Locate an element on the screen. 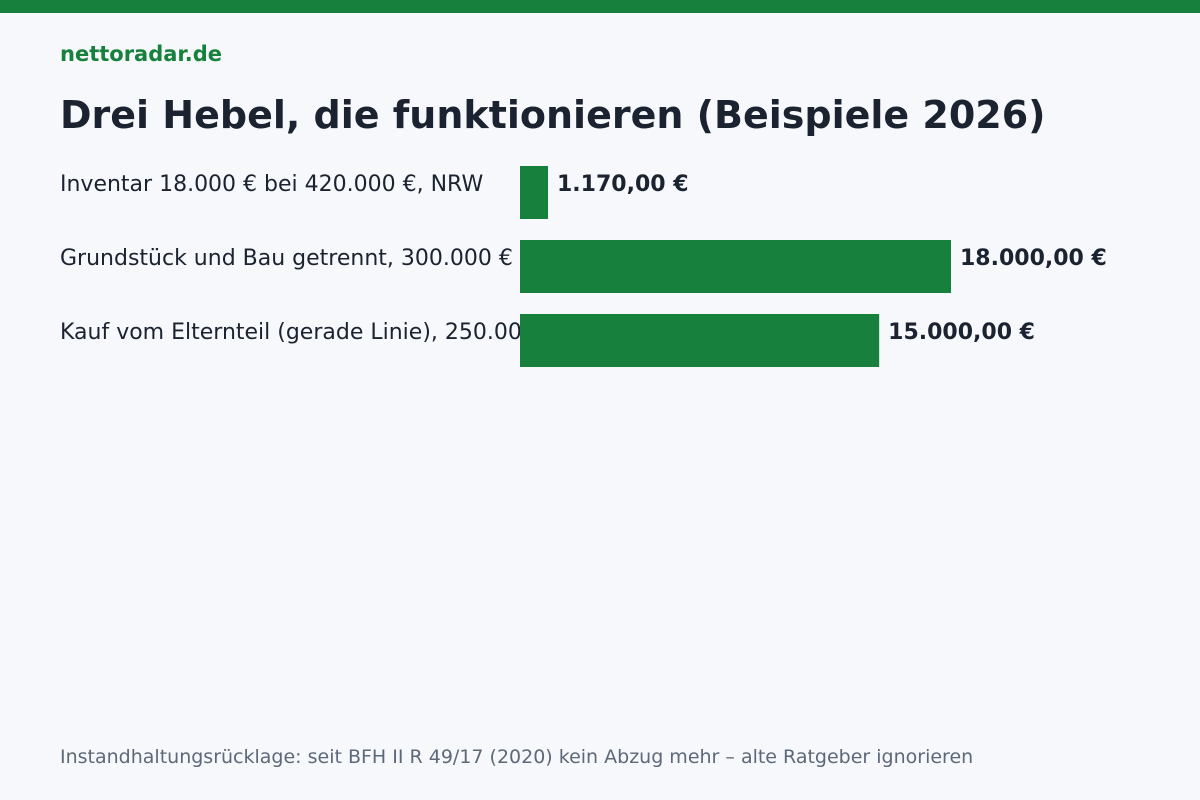 Image resolution: width=1200 pixels, height=800 pixels. value-label: 15.000,00 € is located at coordinates (961, 332).